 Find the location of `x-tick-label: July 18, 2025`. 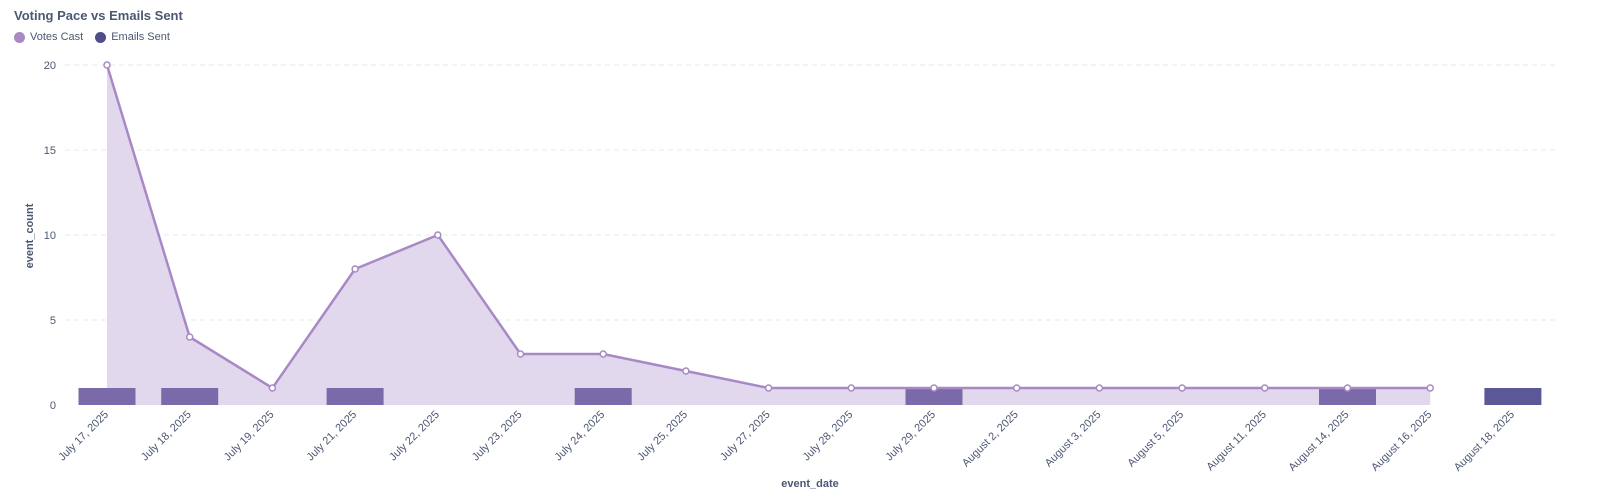

x-tick-label: July 18, 2025 is located at coordinates (166, 436).